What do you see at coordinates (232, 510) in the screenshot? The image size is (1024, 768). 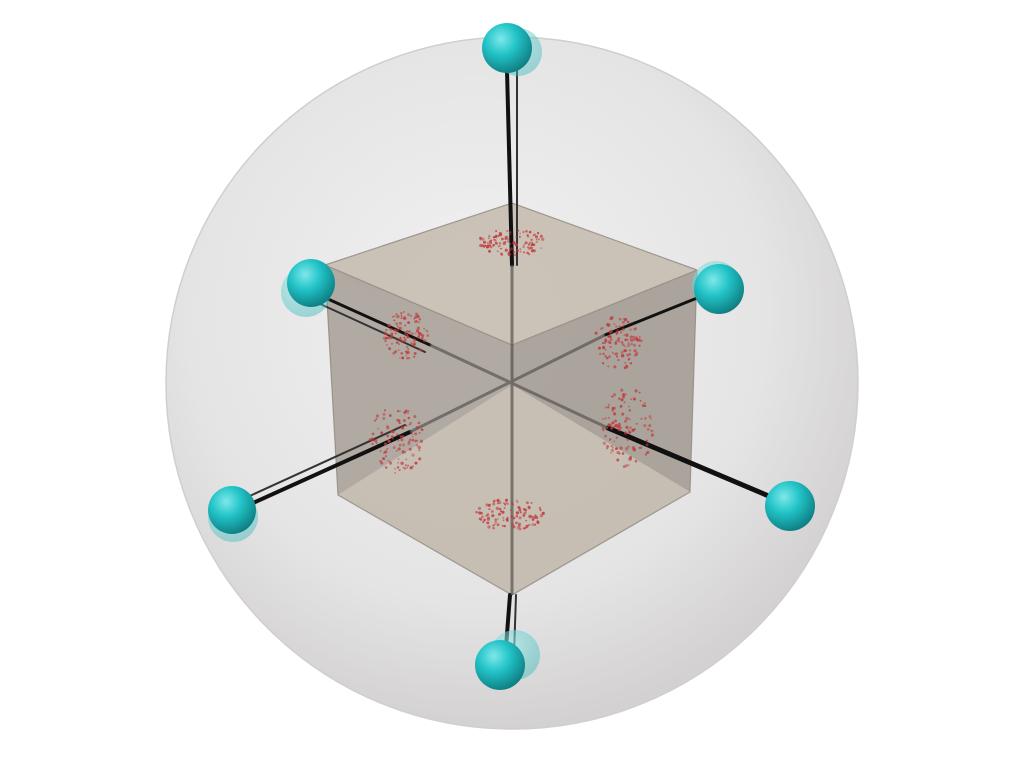 I see `node-left-lower` at bounding box center [232, 510].